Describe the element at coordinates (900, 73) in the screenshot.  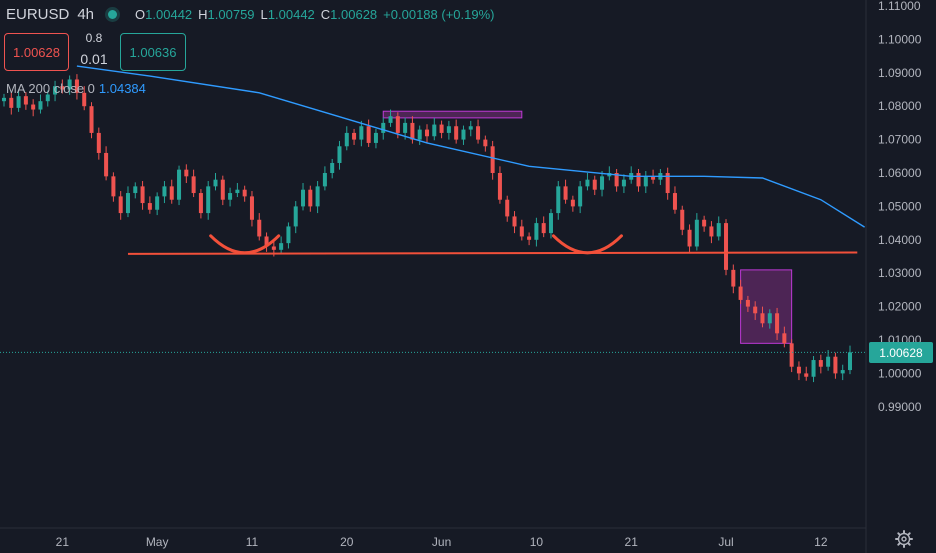
I see `y-tick-label: 1.09000` at that location.